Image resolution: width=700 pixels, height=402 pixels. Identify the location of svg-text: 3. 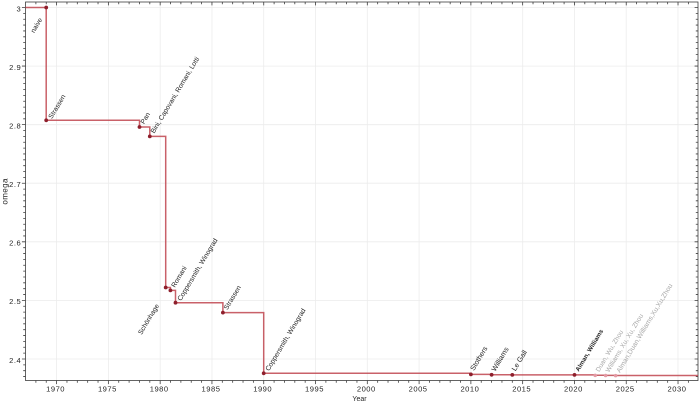
(18, 8).